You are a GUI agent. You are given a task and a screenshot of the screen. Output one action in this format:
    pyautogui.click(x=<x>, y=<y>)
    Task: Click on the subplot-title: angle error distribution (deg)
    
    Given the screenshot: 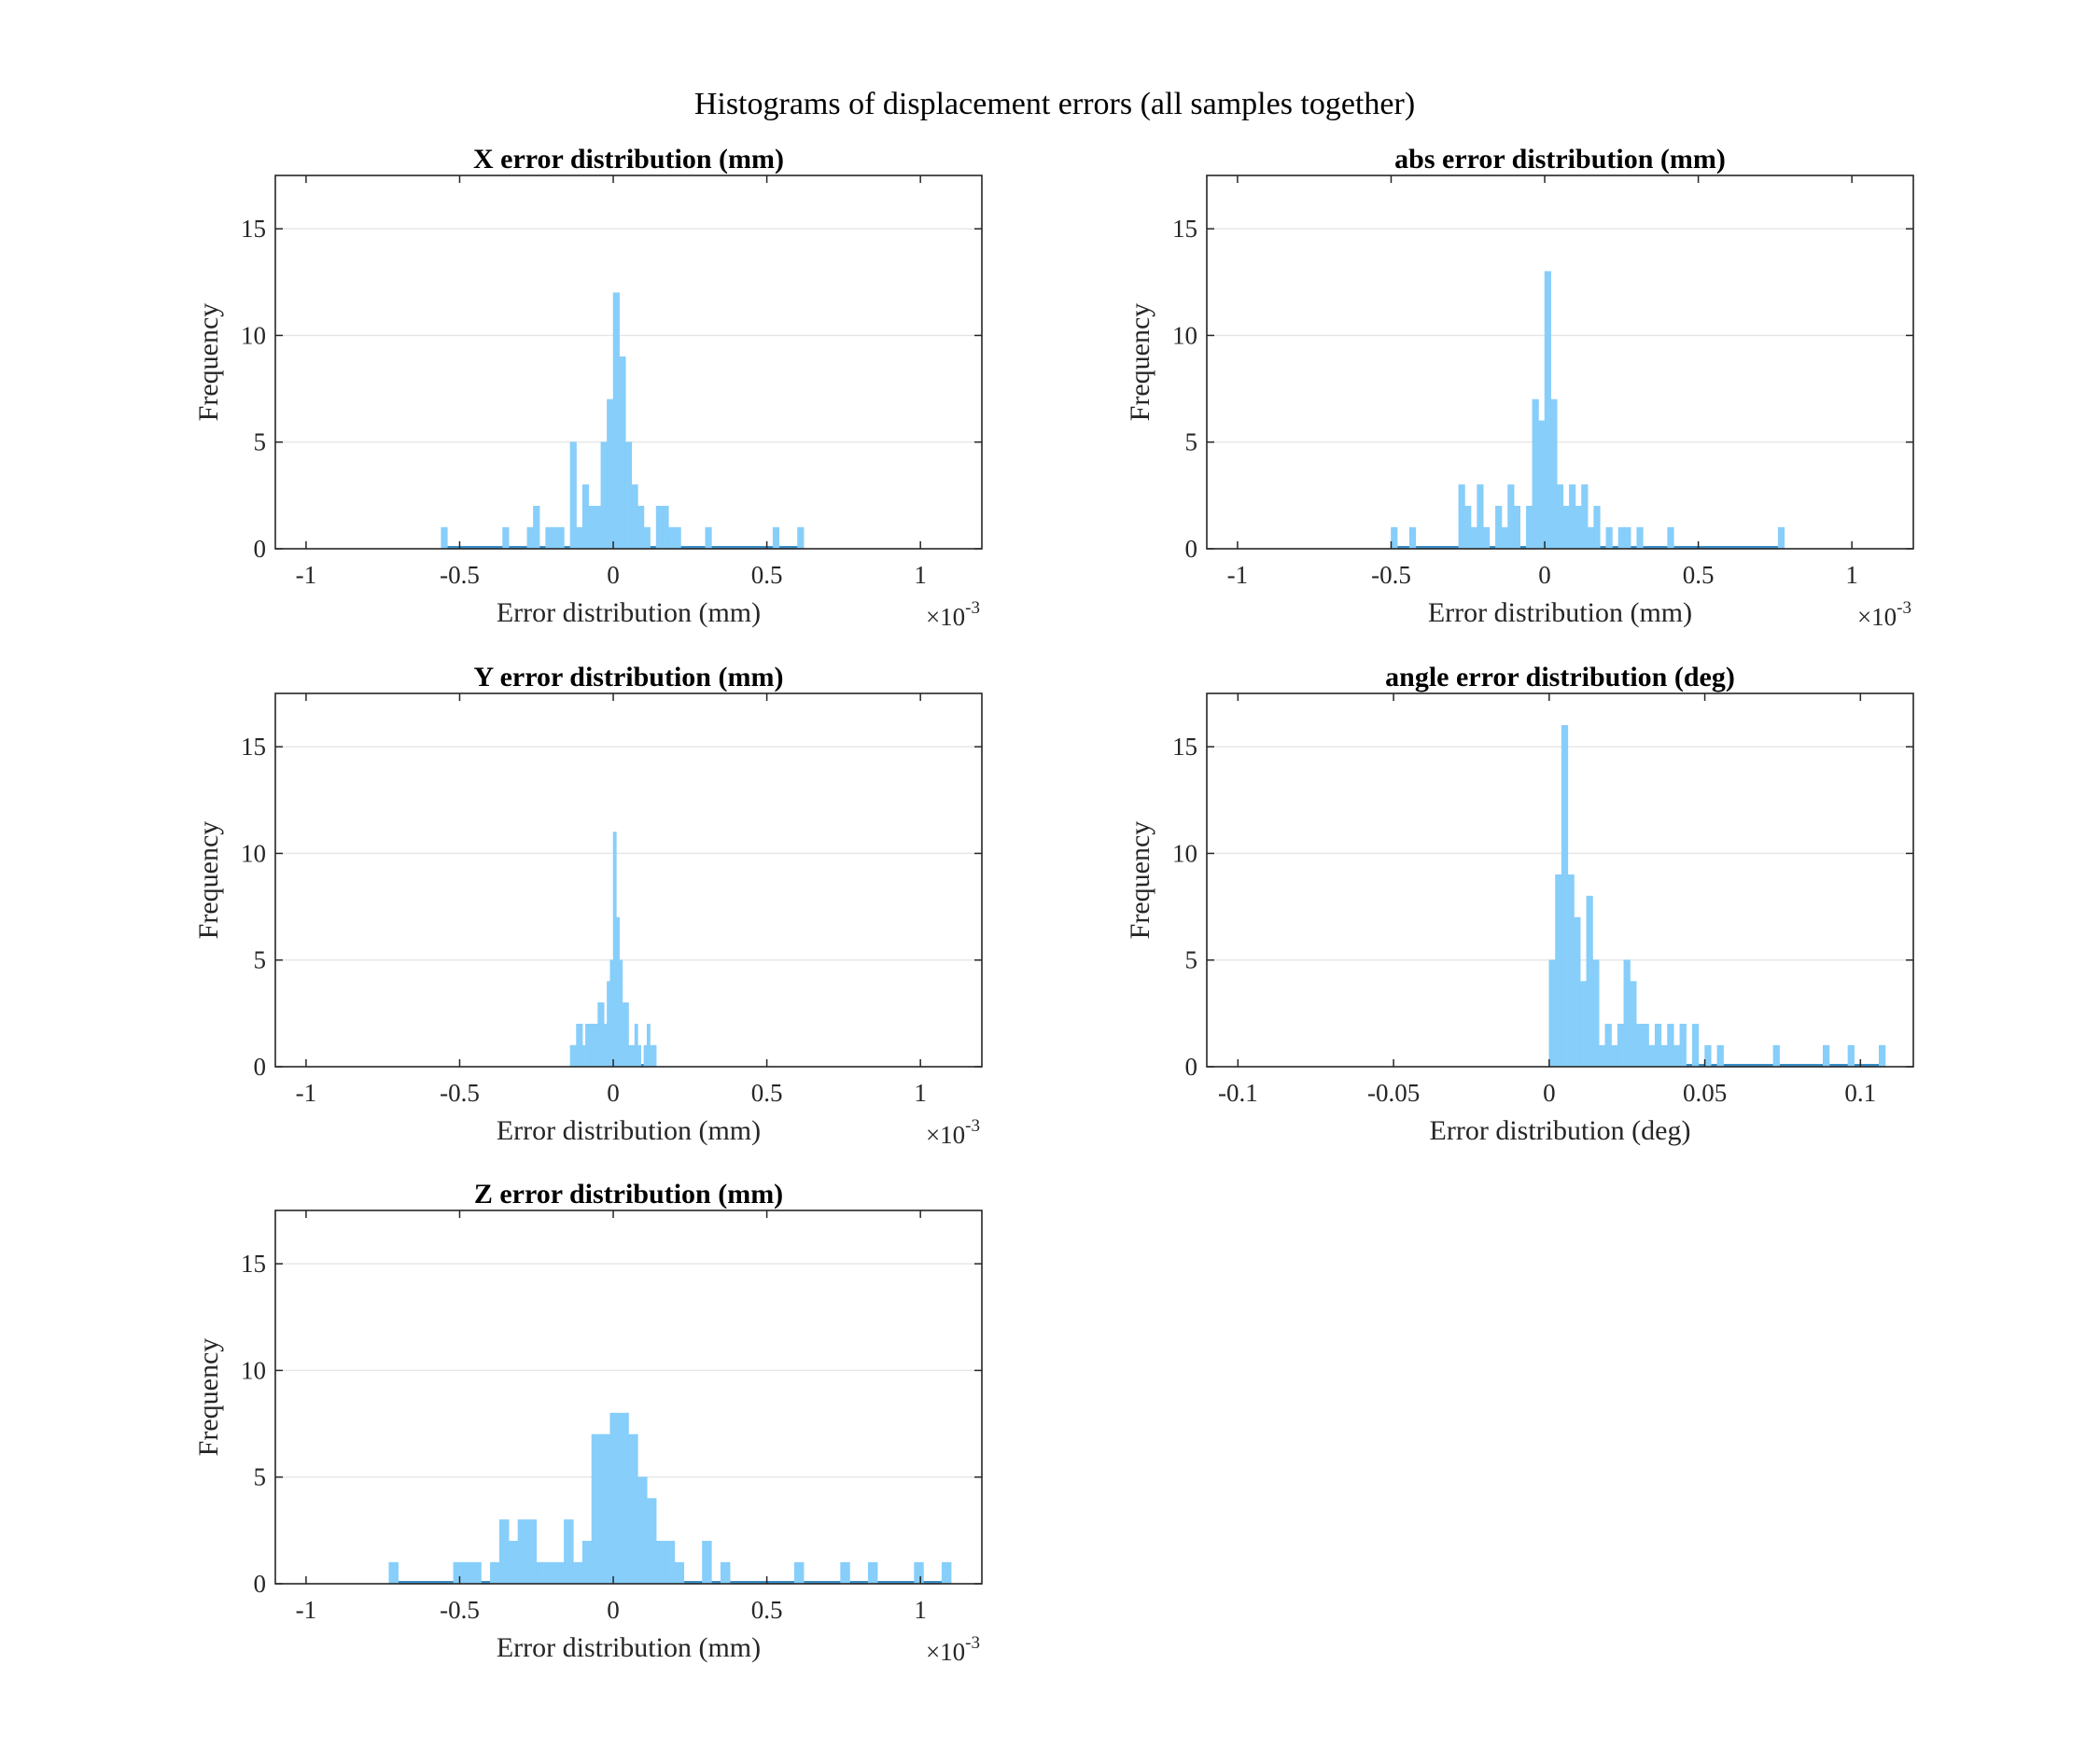 What is the action you would take?
    pyautogui.click(x=1560, y=677)
    